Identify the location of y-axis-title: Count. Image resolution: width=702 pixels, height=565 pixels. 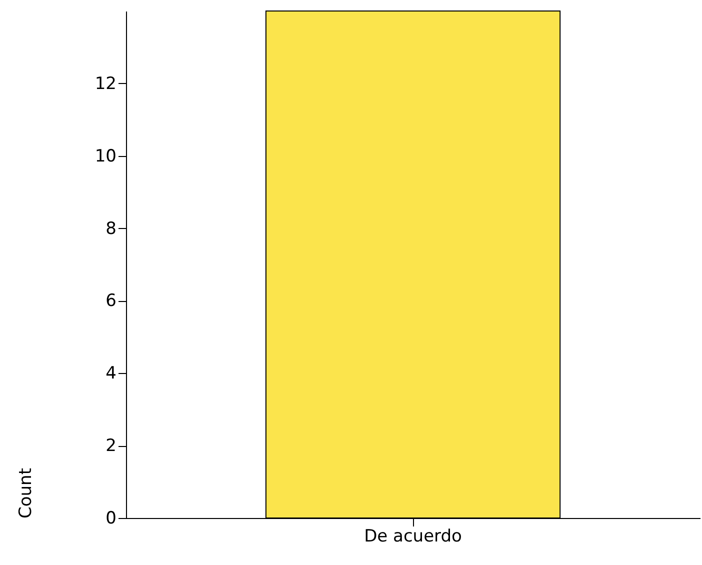
(26, 493).